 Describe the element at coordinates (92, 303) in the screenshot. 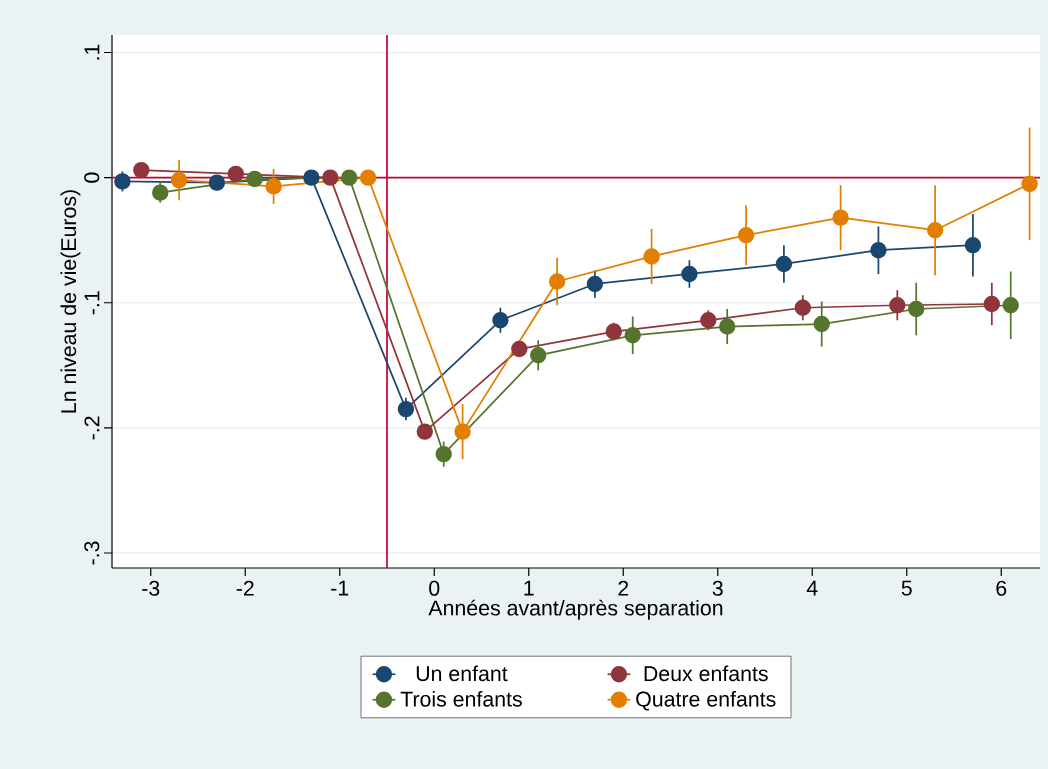

I see `y-tick-label: -.1` at that location.